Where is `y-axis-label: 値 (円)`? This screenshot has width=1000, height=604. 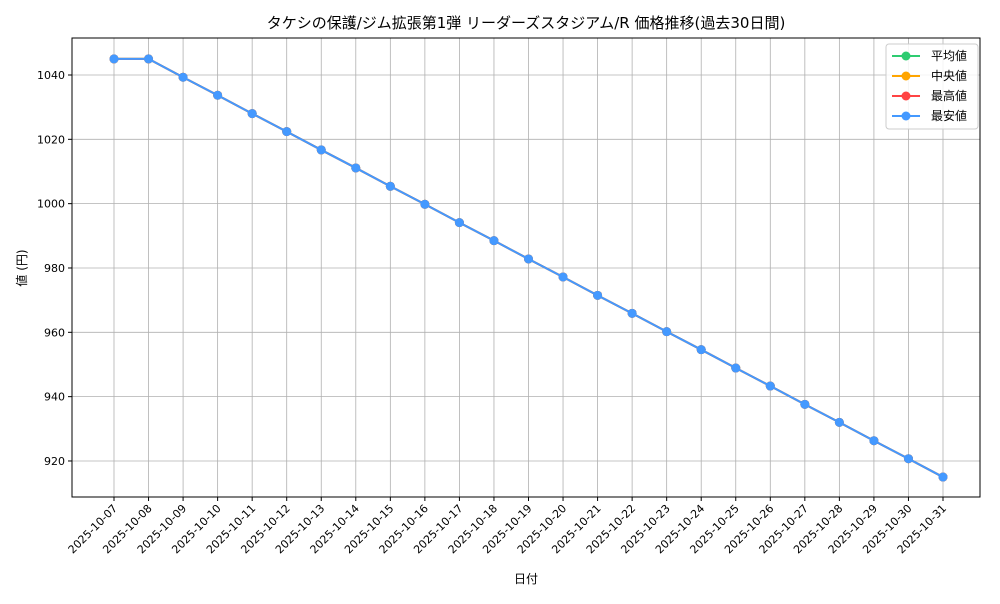
y-axis-label: 値 (円) is located at coordinates (21, 267).